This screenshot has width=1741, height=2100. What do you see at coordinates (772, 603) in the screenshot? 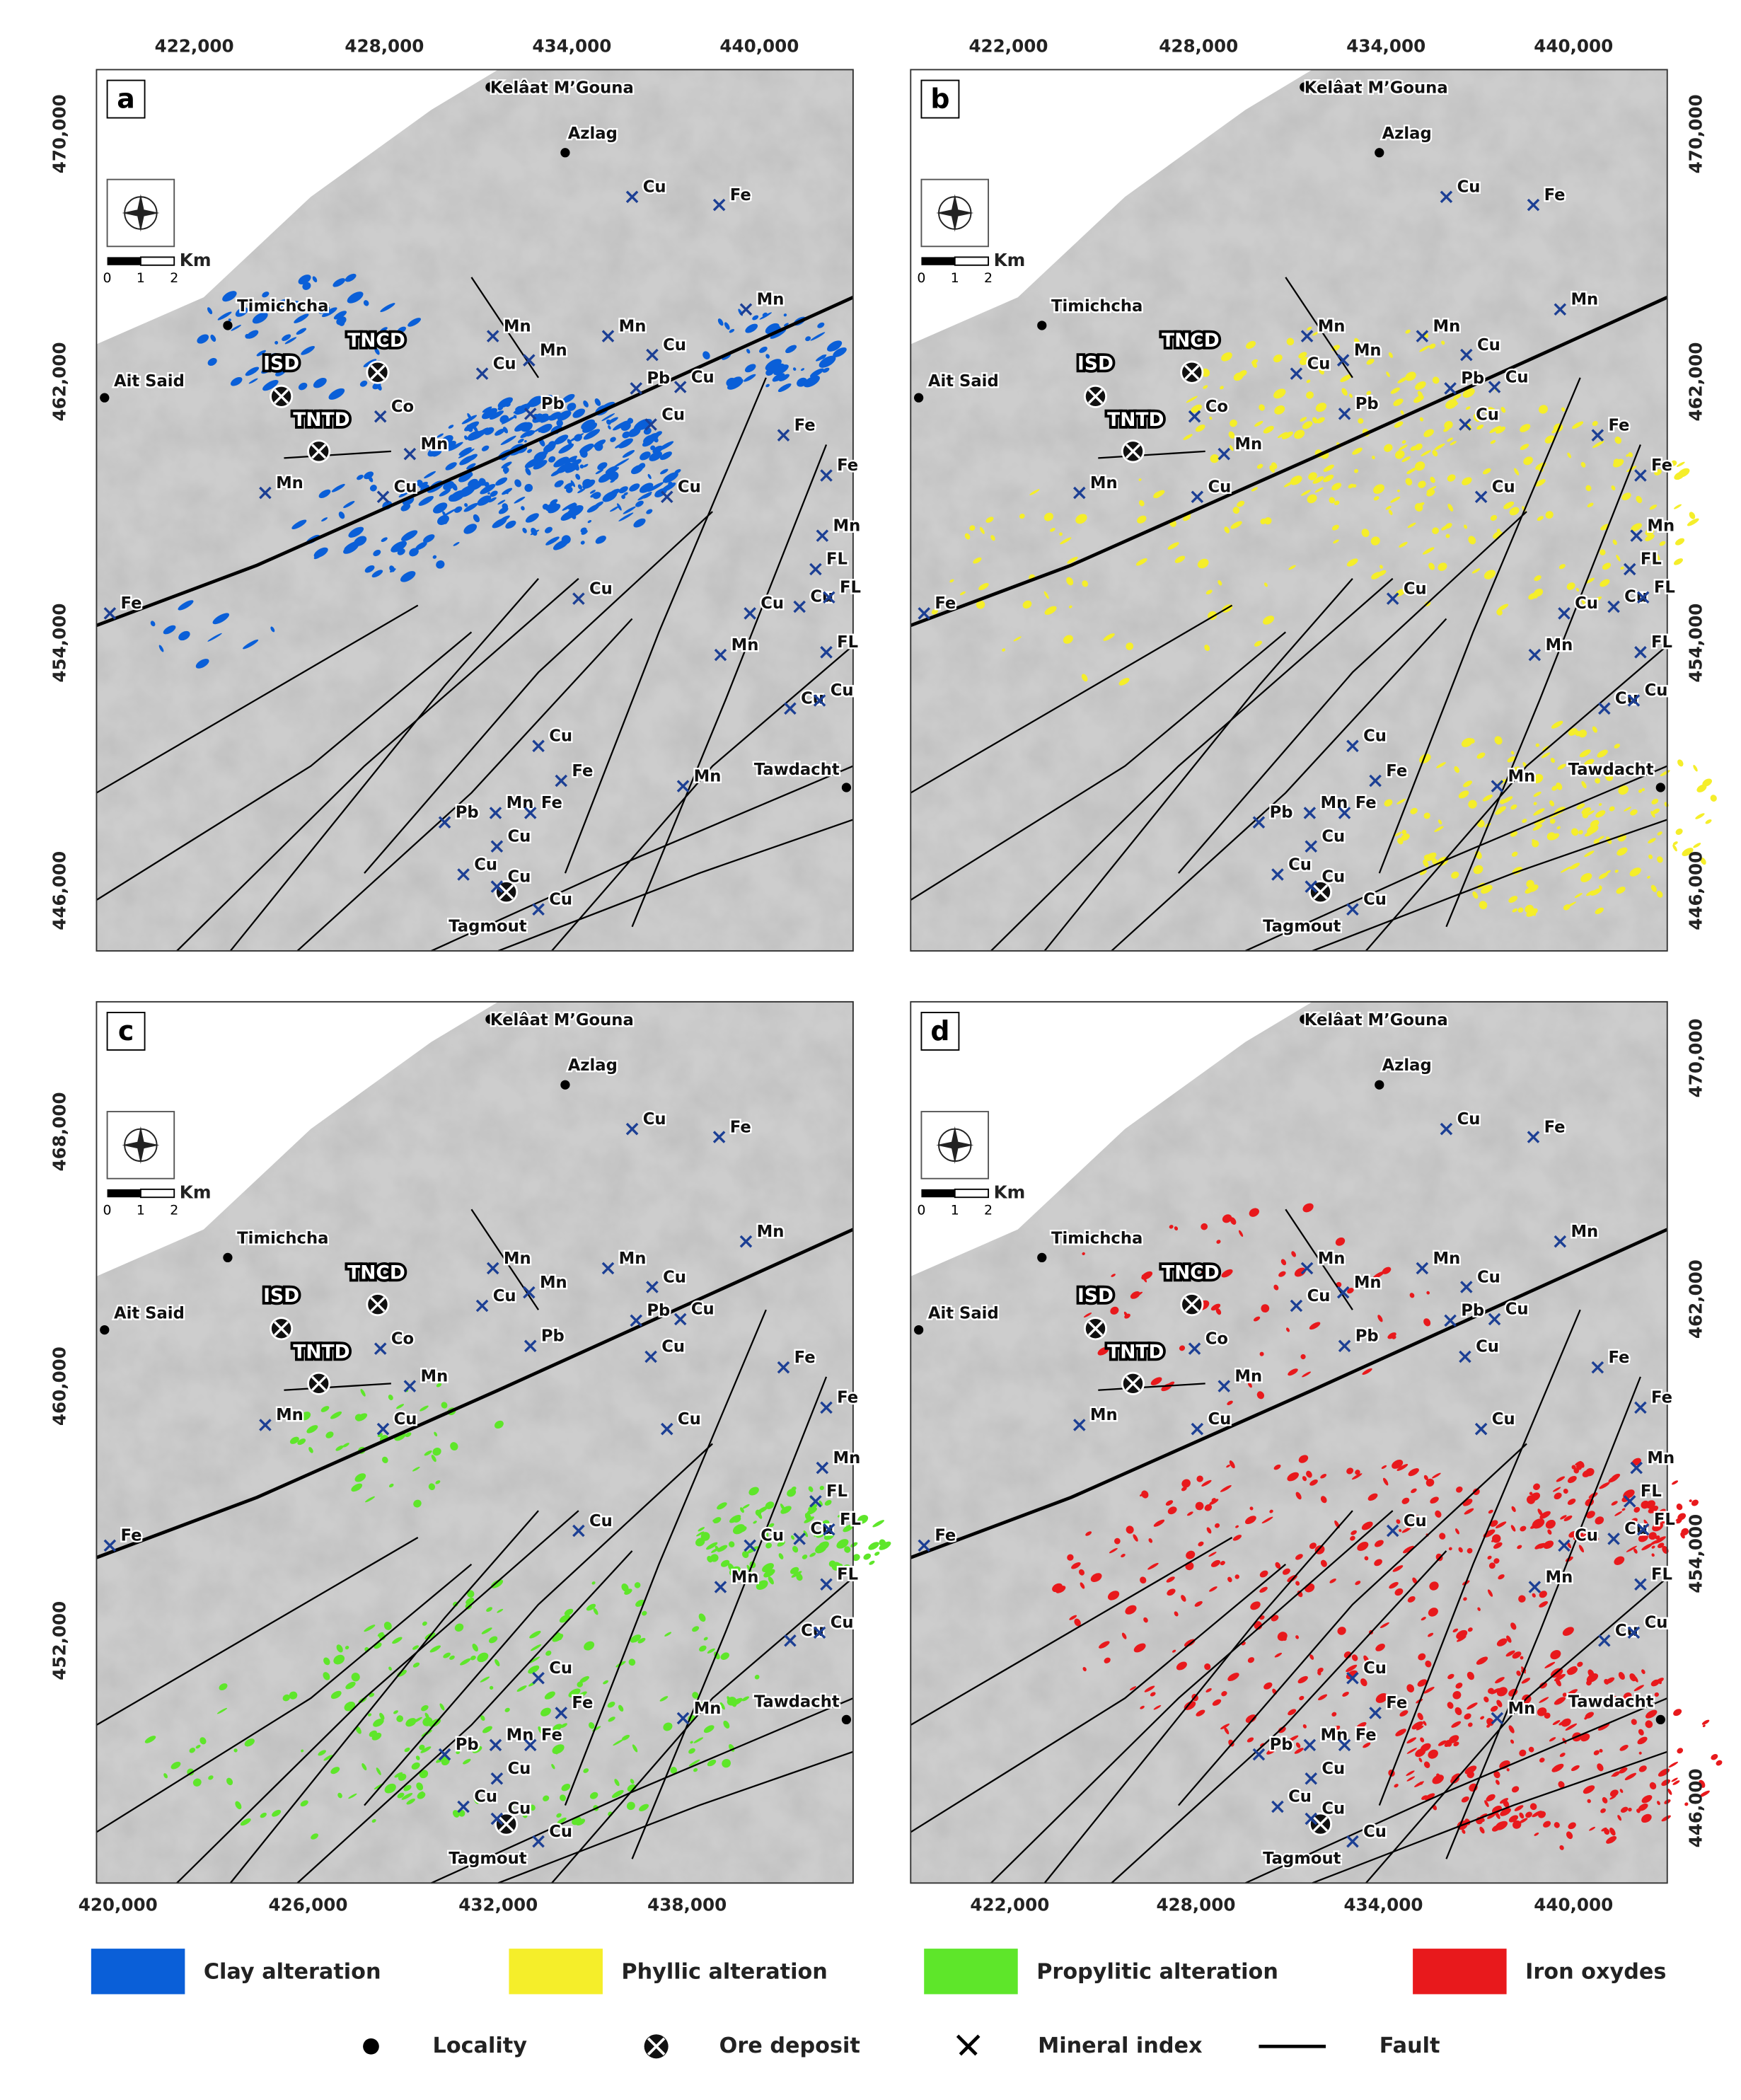
I see `mineral-label: Cu` at bounding box center [772, 603].